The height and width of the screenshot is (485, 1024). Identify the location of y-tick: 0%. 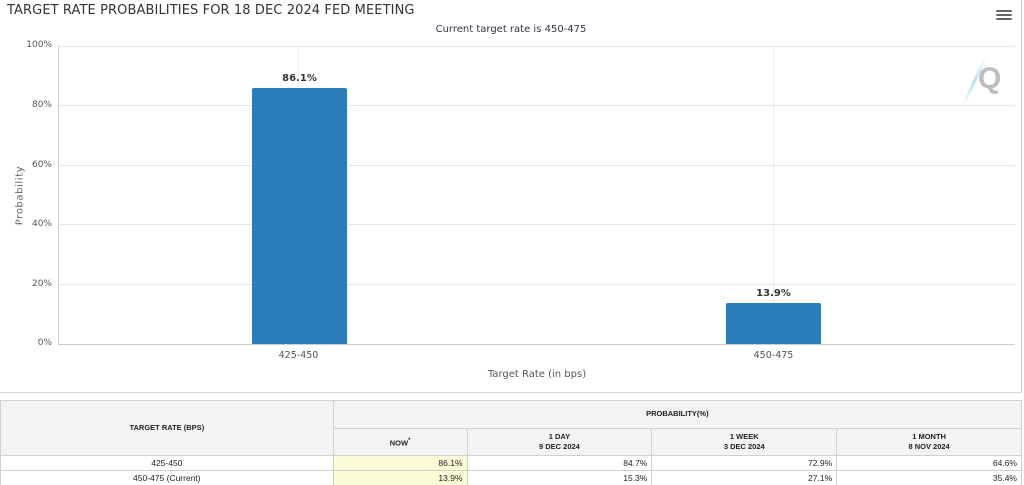
(44, 343).